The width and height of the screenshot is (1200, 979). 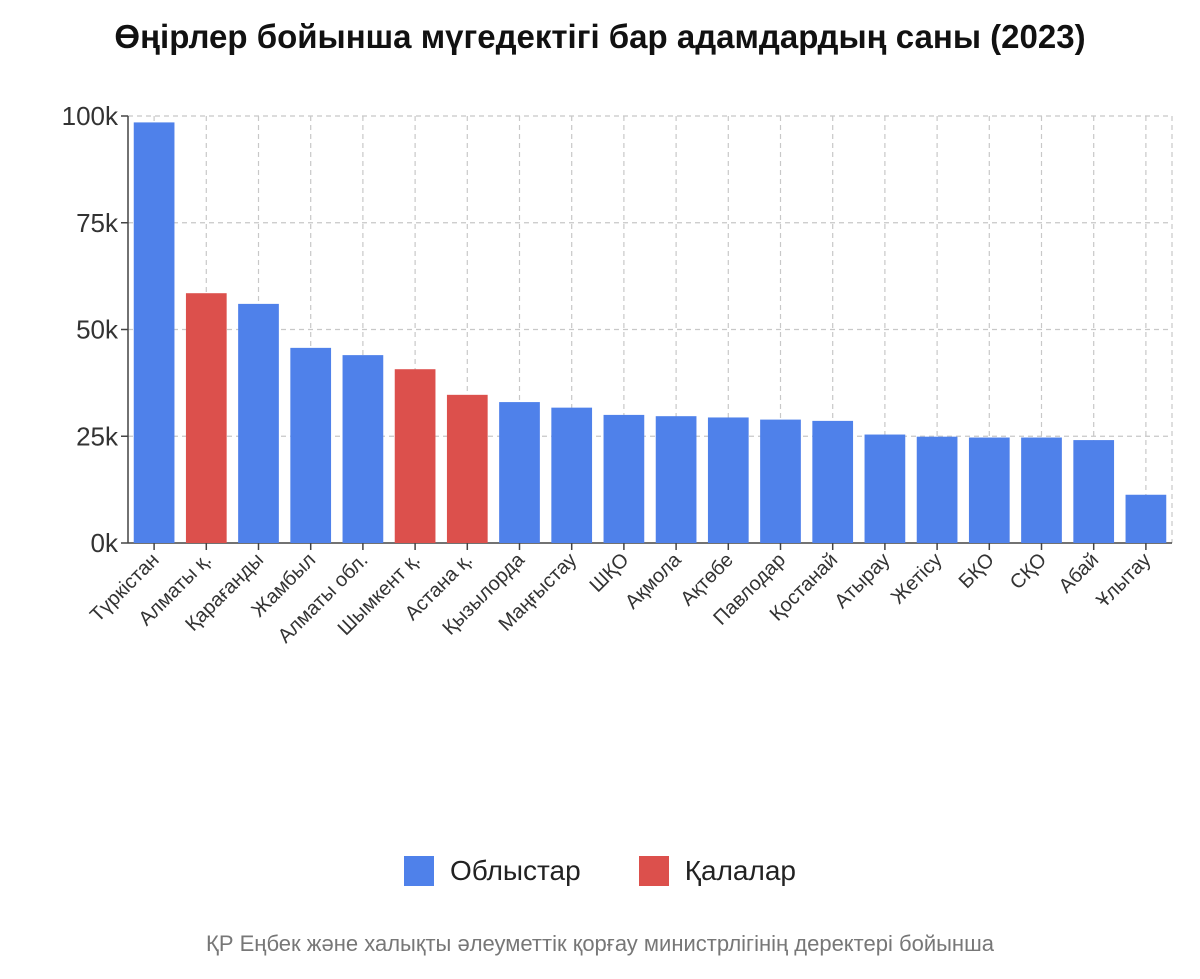 I want to click on y-tick-label: 100k, so click(x=90, y=116).